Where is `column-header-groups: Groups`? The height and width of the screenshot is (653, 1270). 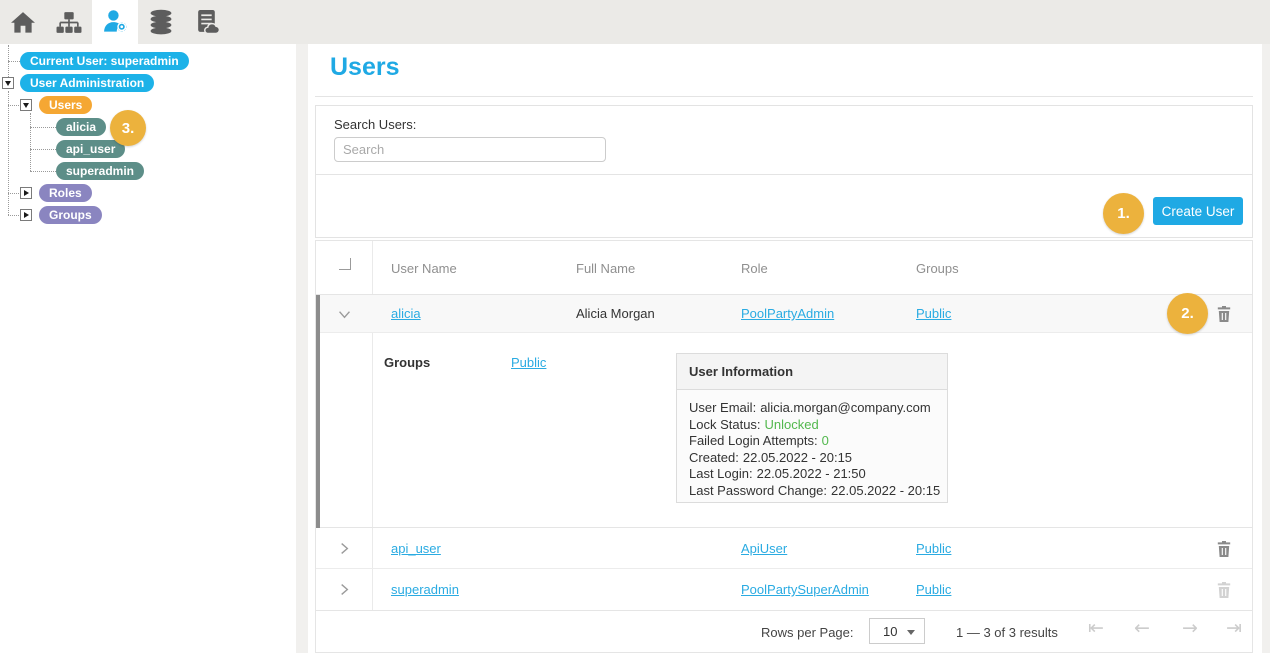
column-header-groups: Groups is located at coordinates (937, 268).